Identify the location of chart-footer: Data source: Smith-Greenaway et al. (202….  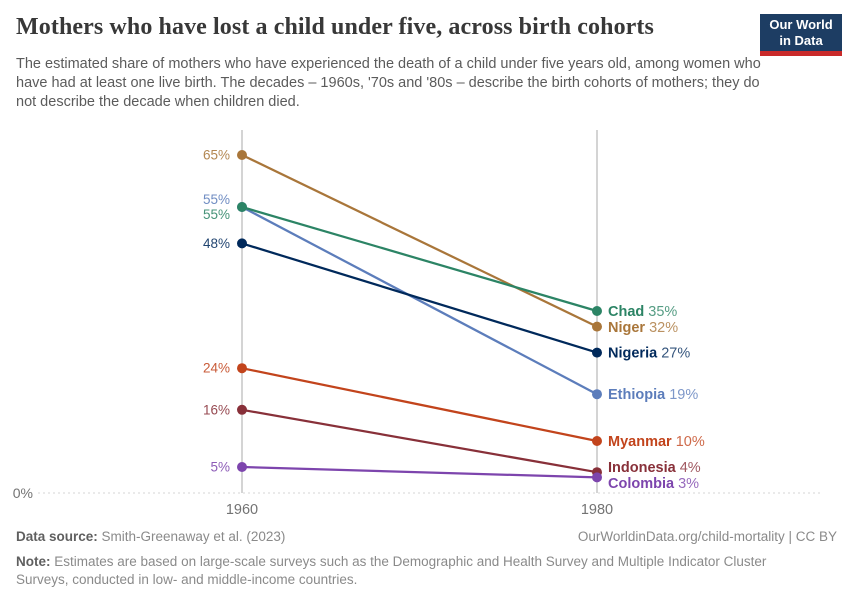
(426, 558).